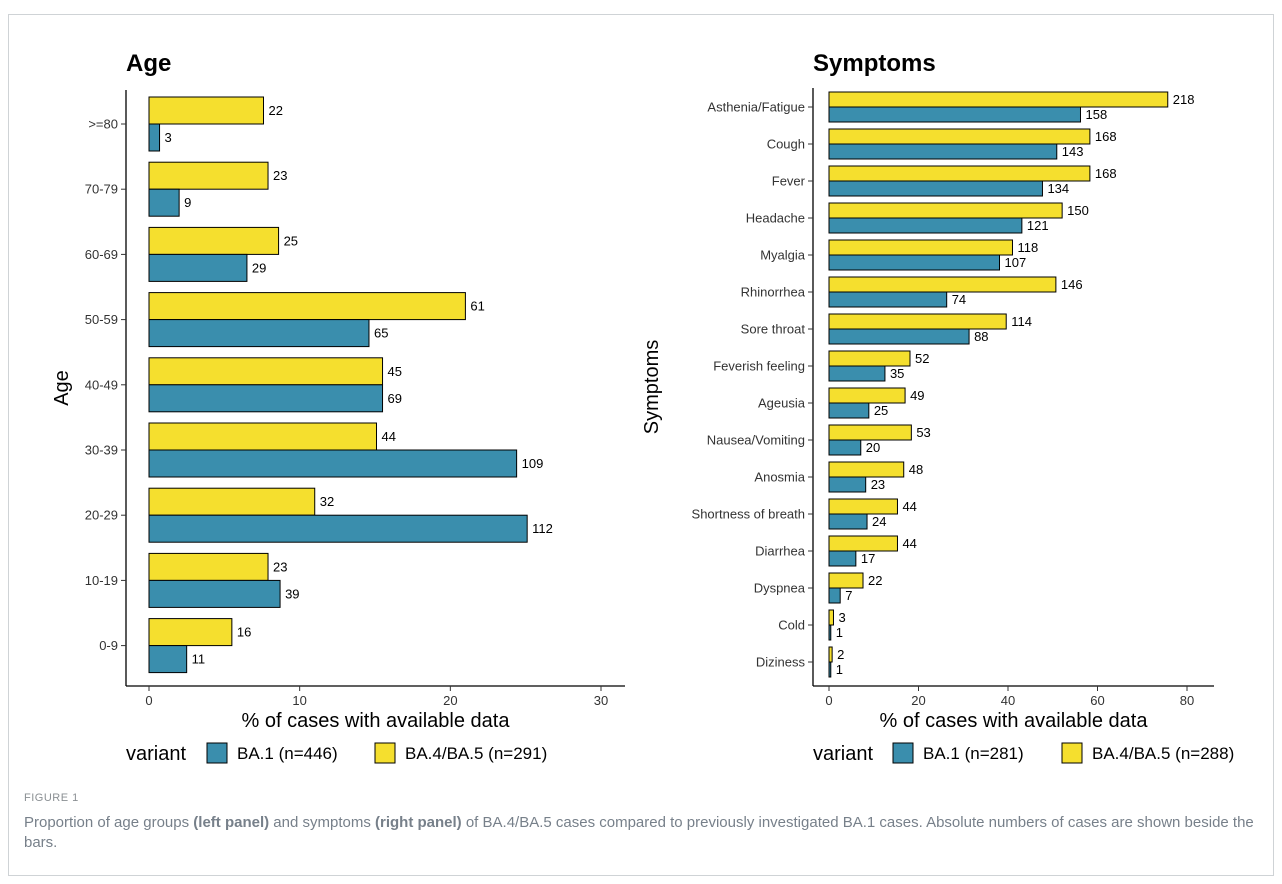 Image resolution: width=1282 pixels, height=884 pixels. What do you see at coordinates (231, 822) in the screenshot?
I see `caption-bold-left-panel: (left panel)` at bounding box center [231, 822].